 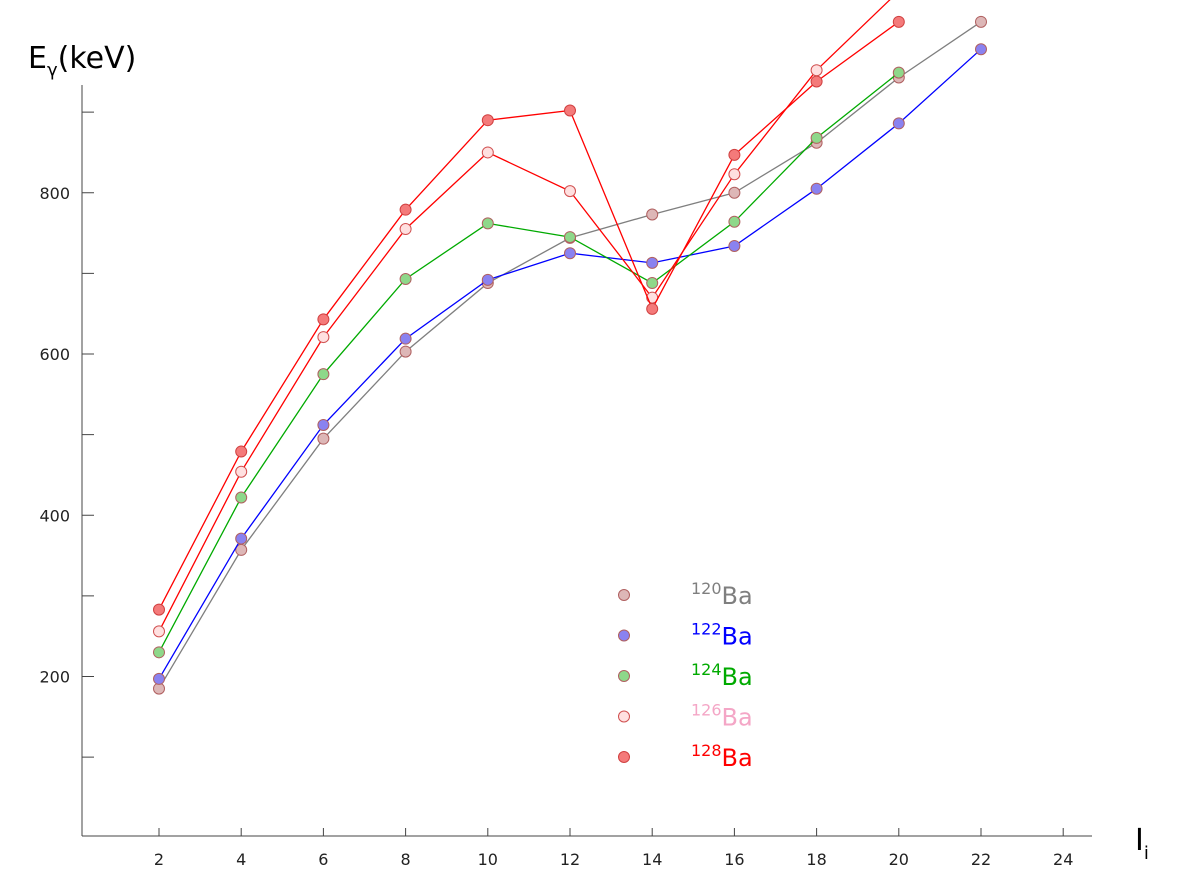 What do you see at coordinates (241, 859) in the screenshot?
I see `x-tick-label: 4` at bounding box center [241, 859].